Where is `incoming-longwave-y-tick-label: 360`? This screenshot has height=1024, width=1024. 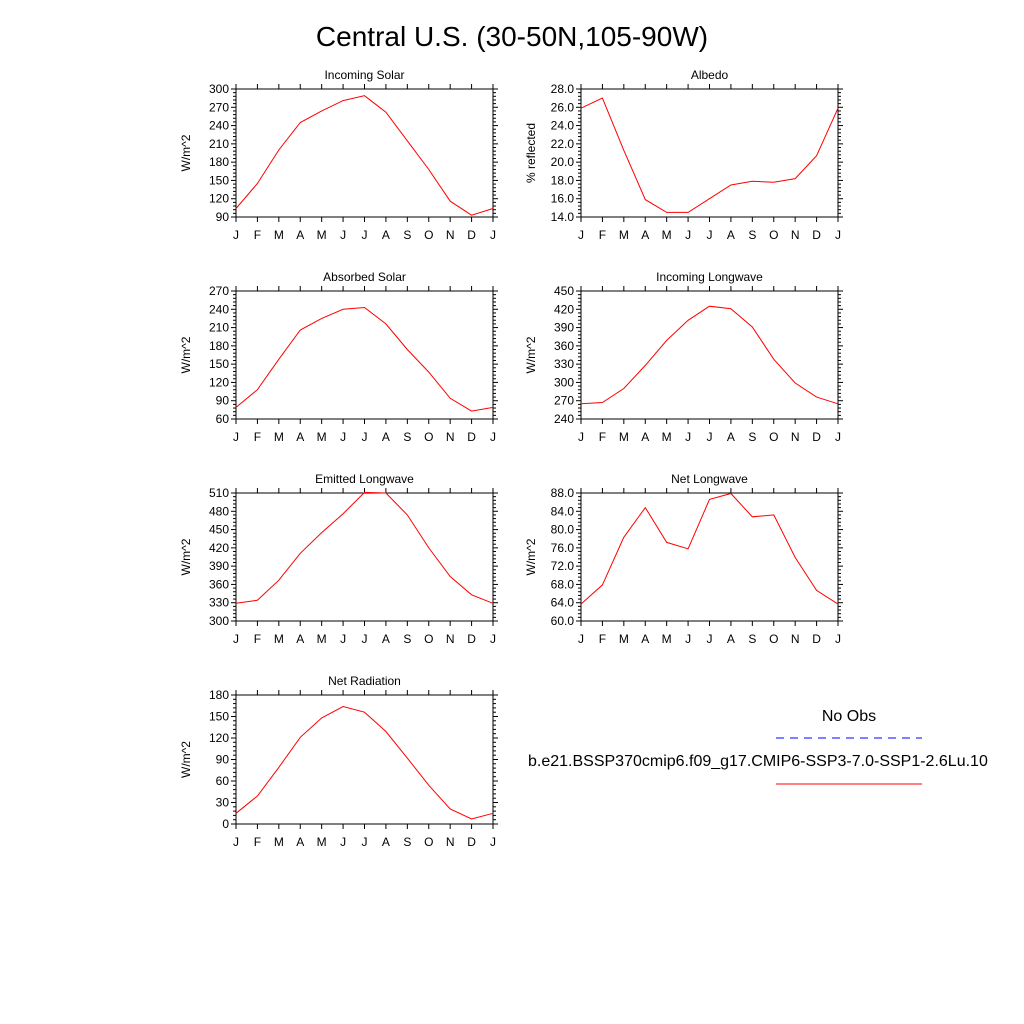
incoming-longwave-y-tick-label: 360 is located at coordinates (564, 346).